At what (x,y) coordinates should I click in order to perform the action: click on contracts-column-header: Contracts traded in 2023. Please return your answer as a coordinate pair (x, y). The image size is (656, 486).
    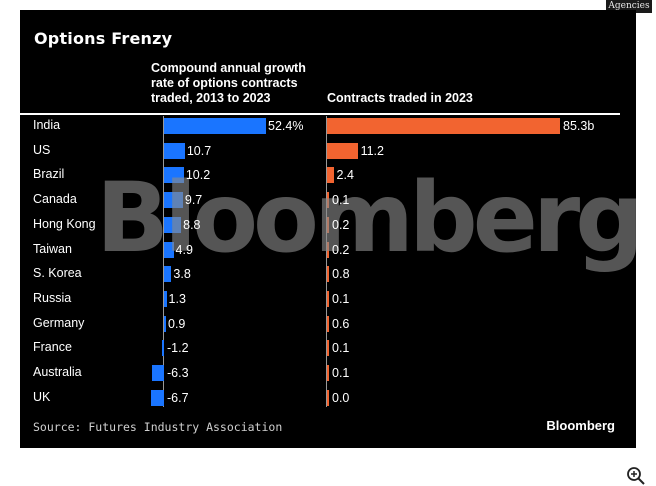
    Looking at the image, I should click on (400, 98).